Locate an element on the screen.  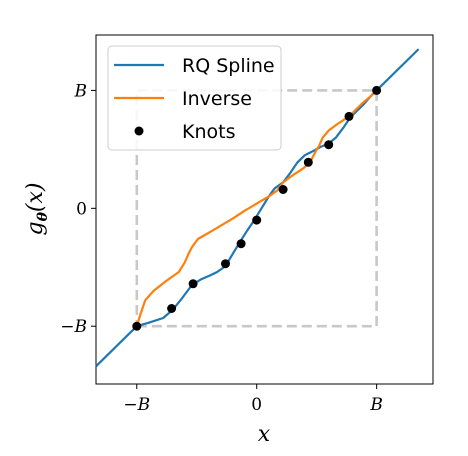
y-axis-label-main: g is located at coordinates (35, 228).